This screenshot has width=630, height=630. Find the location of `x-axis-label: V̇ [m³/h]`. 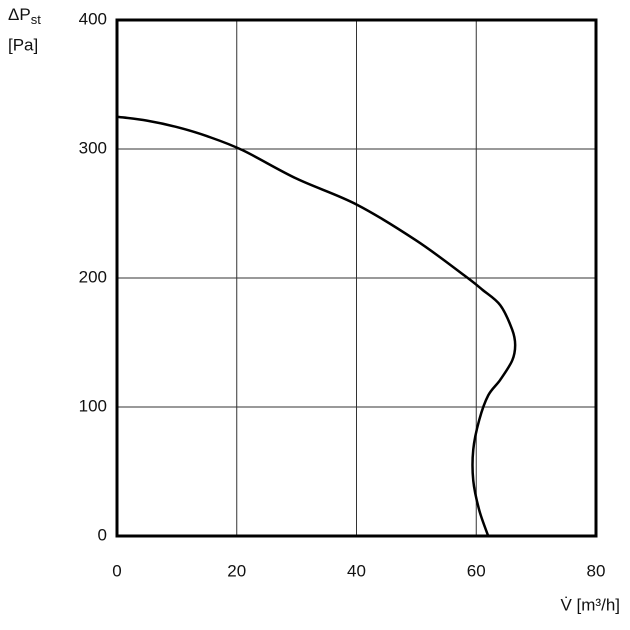

x-axis-label: V̇ [m³/h] is located at coordinates (590, 604).